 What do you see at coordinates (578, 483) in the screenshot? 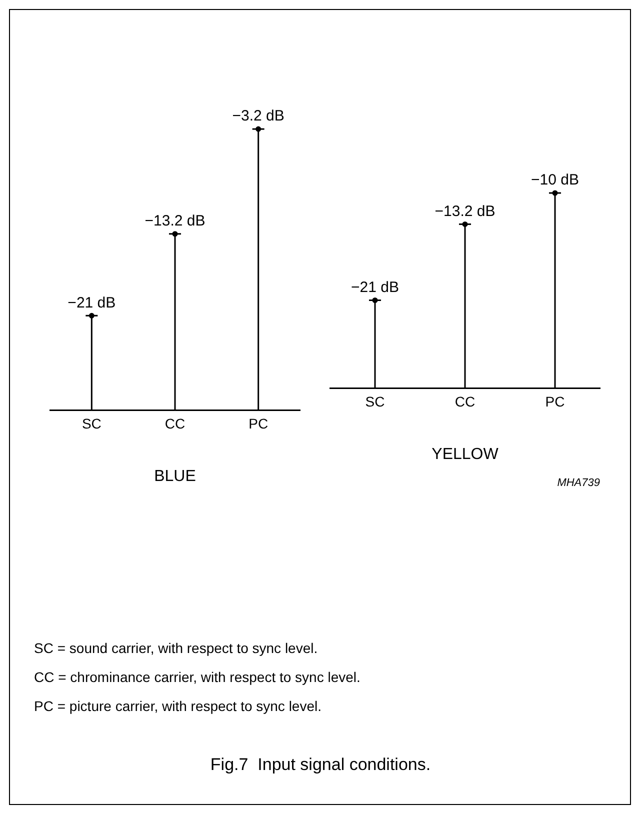
I see `text: MHA739` at bounding box center [578, 483].